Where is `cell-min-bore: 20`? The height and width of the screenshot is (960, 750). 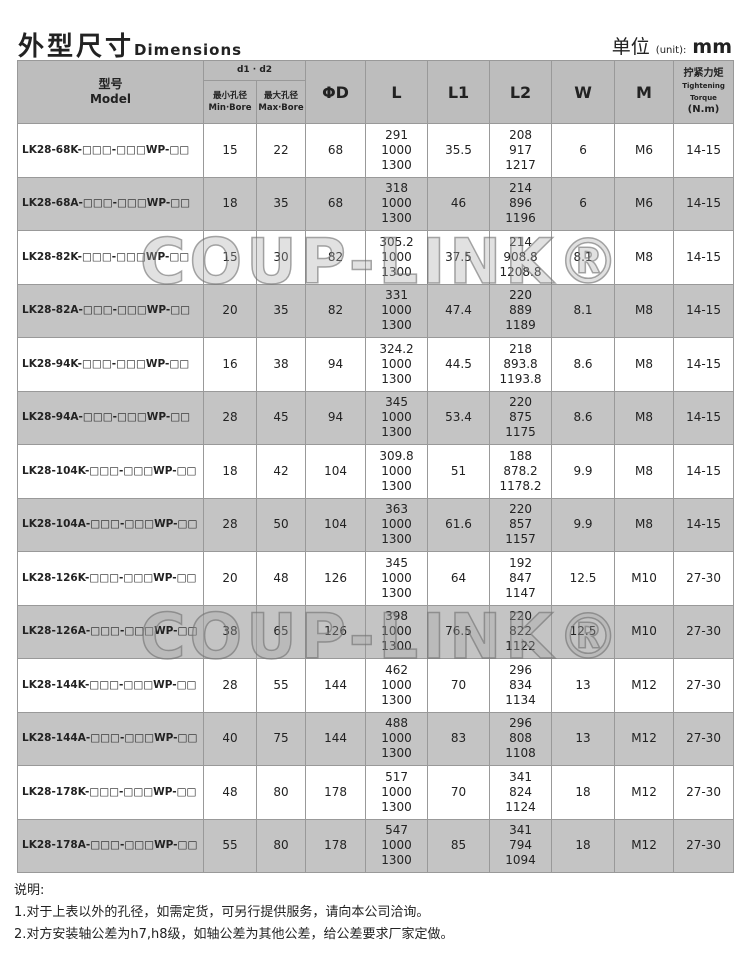 cell-min-bore: 20 is located at coordinates (230, 578).